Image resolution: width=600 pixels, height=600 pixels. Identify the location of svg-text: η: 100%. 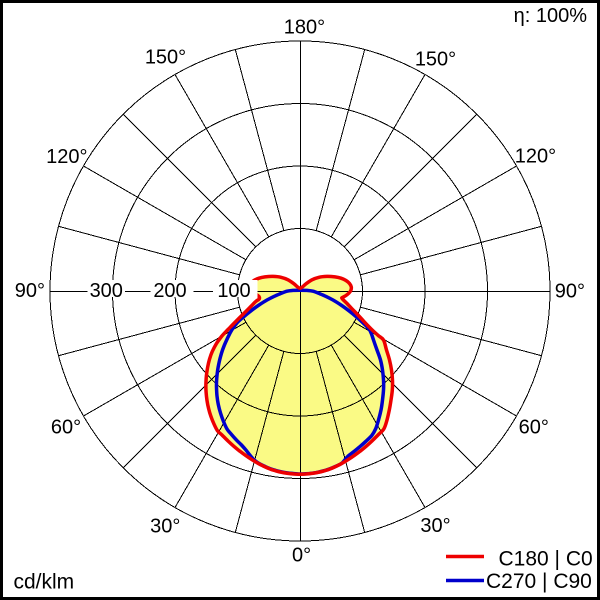
(551, 16).